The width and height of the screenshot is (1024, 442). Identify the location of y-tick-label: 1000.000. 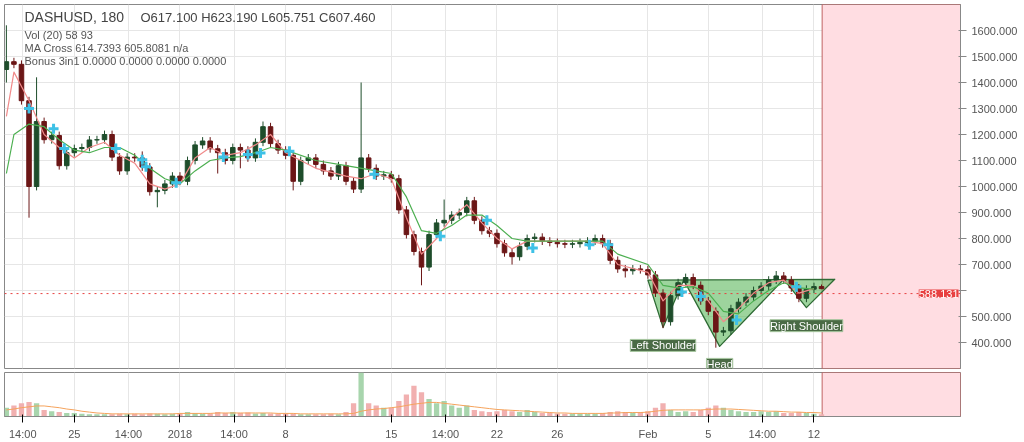
(994, 186).